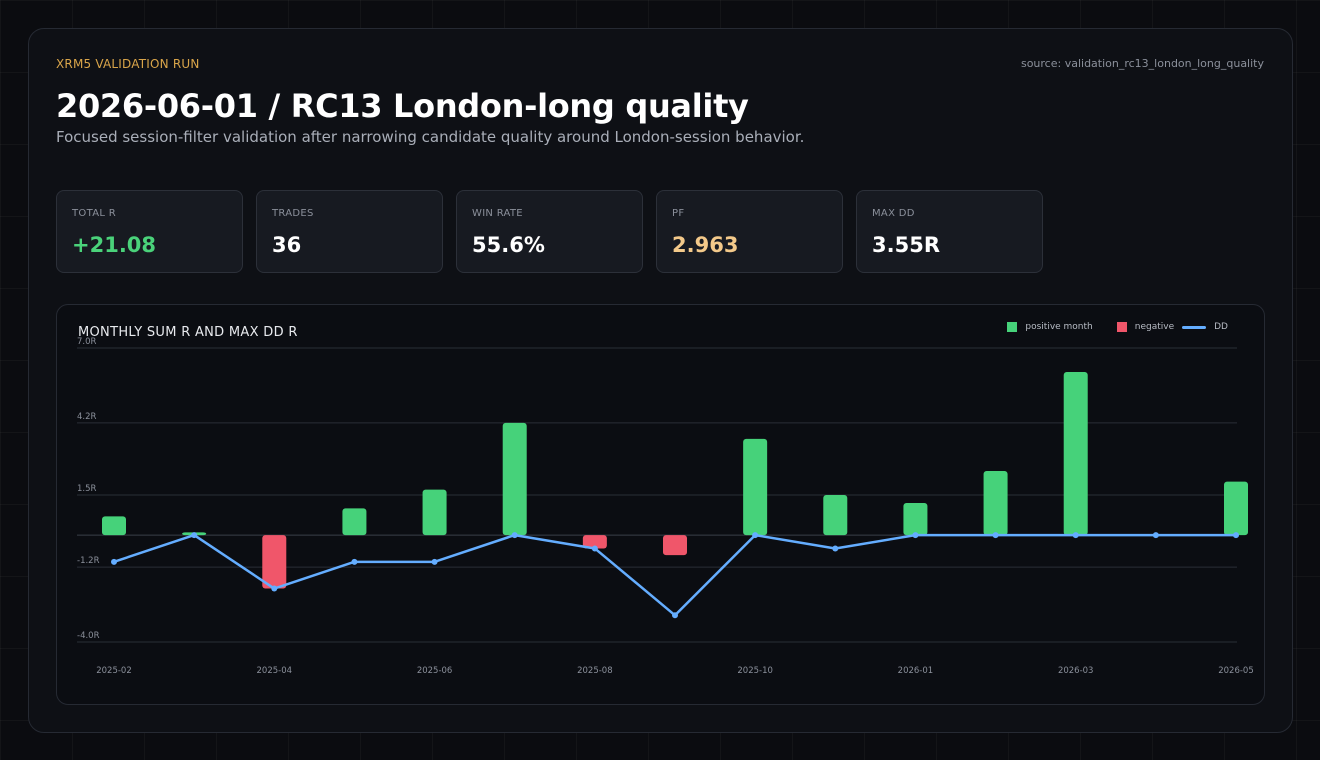  I want to click on legend-item-positive: positive month, so click(1050, 327).